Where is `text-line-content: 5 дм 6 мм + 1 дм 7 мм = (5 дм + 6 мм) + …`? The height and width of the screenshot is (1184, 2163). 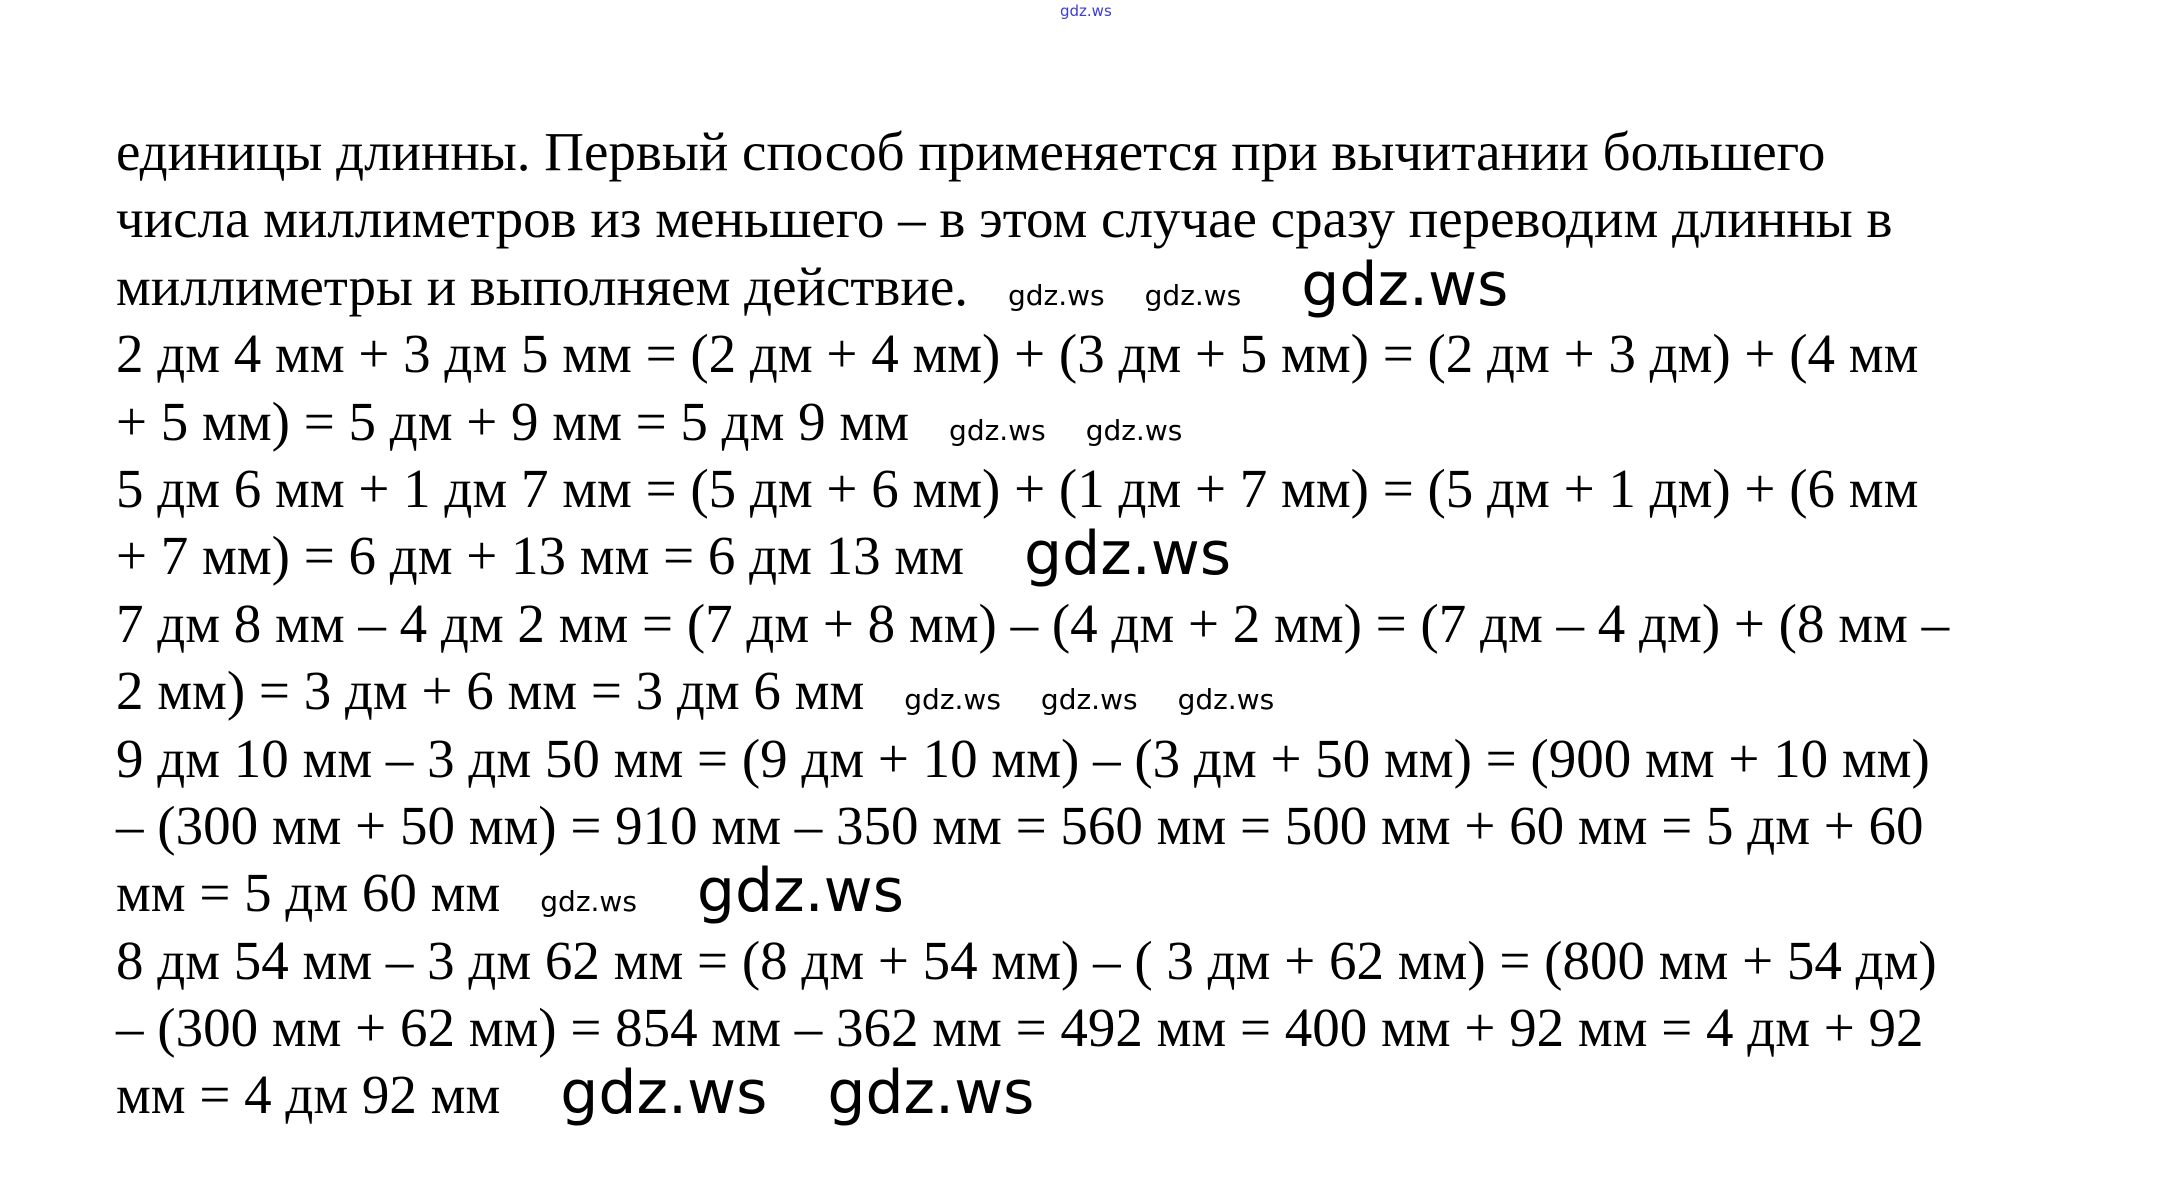
text-line-content: 5 дм 6 мм + 1 дм 7 мм = (5 дм + 6 мм) + … is located at coordinates (1017, 488).